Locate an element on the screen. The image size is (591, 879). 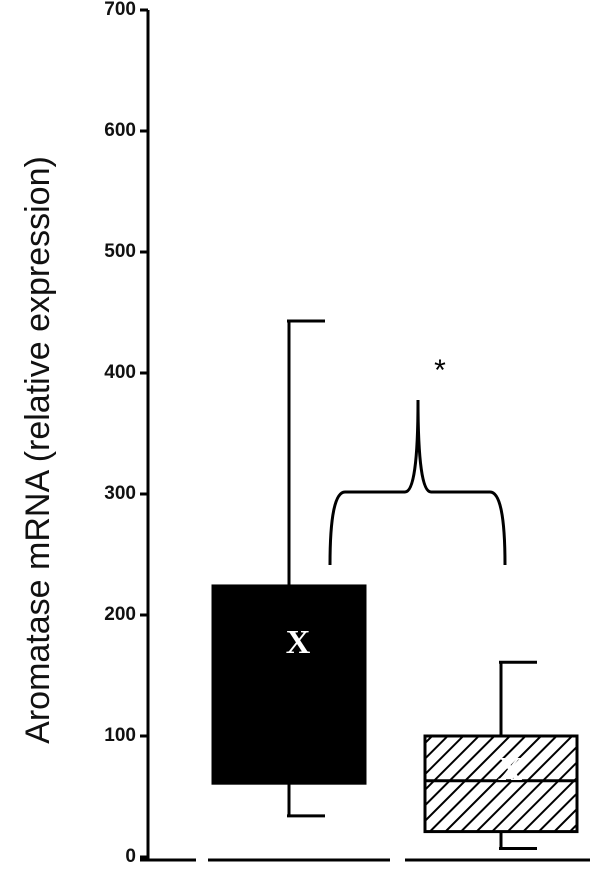
y-tick-label: 600 is located at coordinates (120, 130).